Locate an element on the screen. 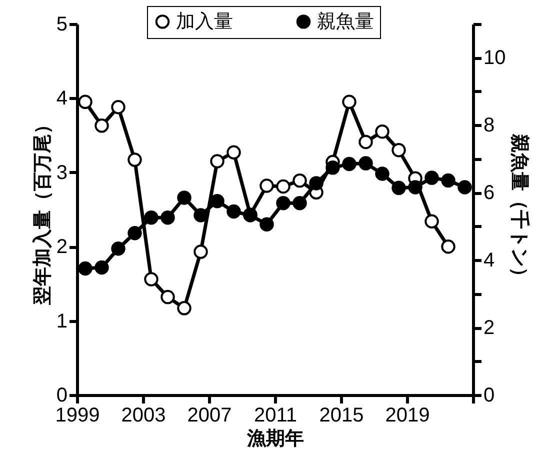  x-tick-label: 1999 is located at coordinates (77, 415).